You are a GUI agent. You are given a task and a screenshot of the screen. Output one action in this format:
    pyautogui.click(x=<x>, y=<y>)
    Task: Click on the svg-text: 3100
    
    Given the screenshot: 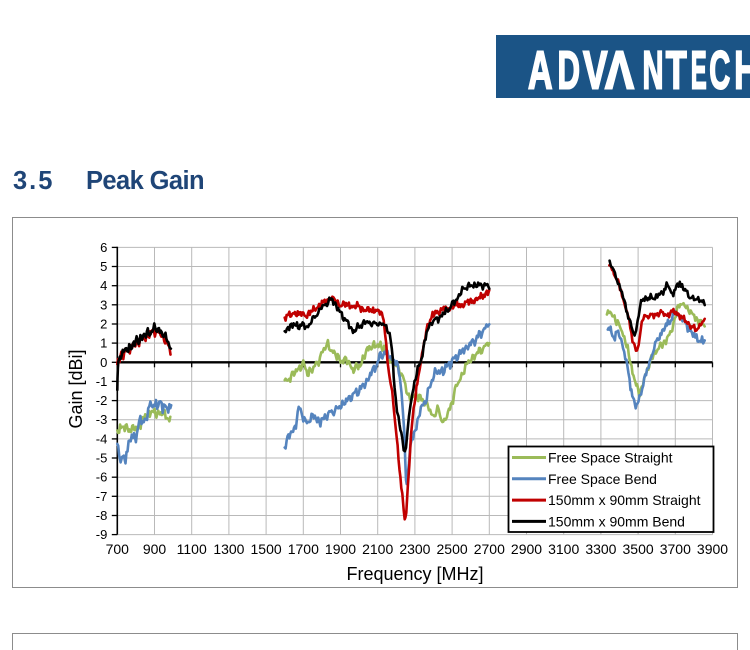 What is the action you would take?
    pyautogui.click(x=563, y=549)
    